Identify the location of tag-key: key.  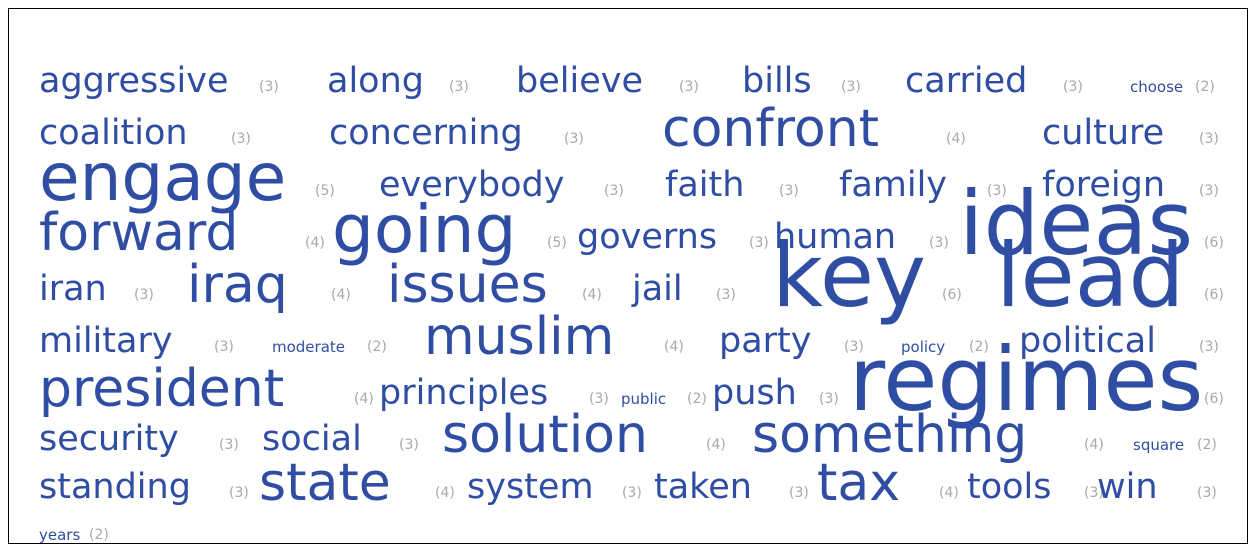
(849, 276).